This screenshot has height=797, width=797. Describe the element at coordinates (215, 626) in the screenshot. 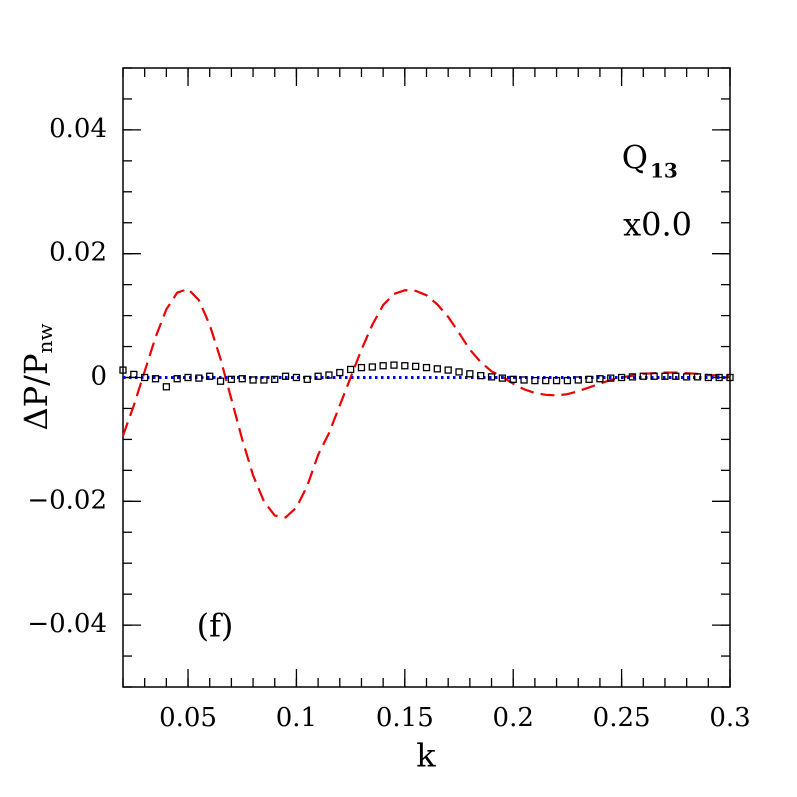

I see `annotation: (f)` at that location.